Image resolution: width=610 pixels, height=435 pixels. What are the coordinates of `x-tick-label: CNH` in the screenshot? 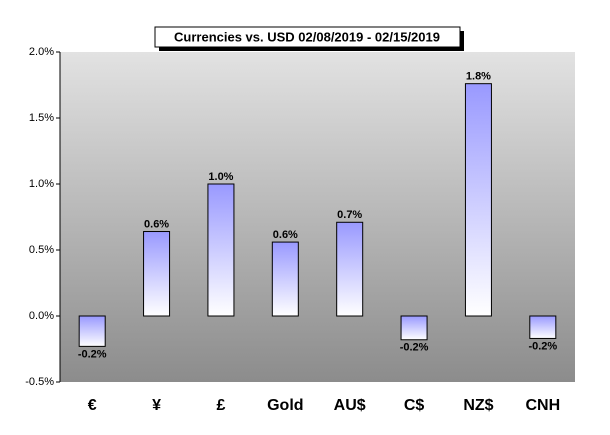 It's located at (542, 405).